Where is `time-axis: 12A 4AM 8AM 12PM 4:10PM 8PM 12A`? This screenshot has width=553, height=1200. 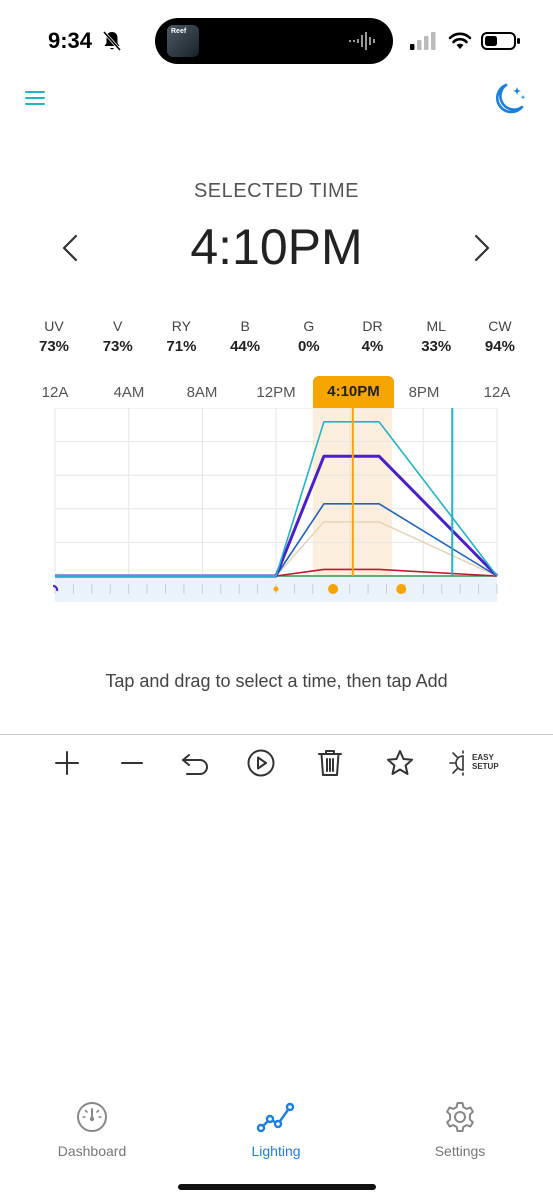 time-axis: 12A 4AM 8AM 12PM 4:10PM 8PM 12A is located at coordinates (276, 392).